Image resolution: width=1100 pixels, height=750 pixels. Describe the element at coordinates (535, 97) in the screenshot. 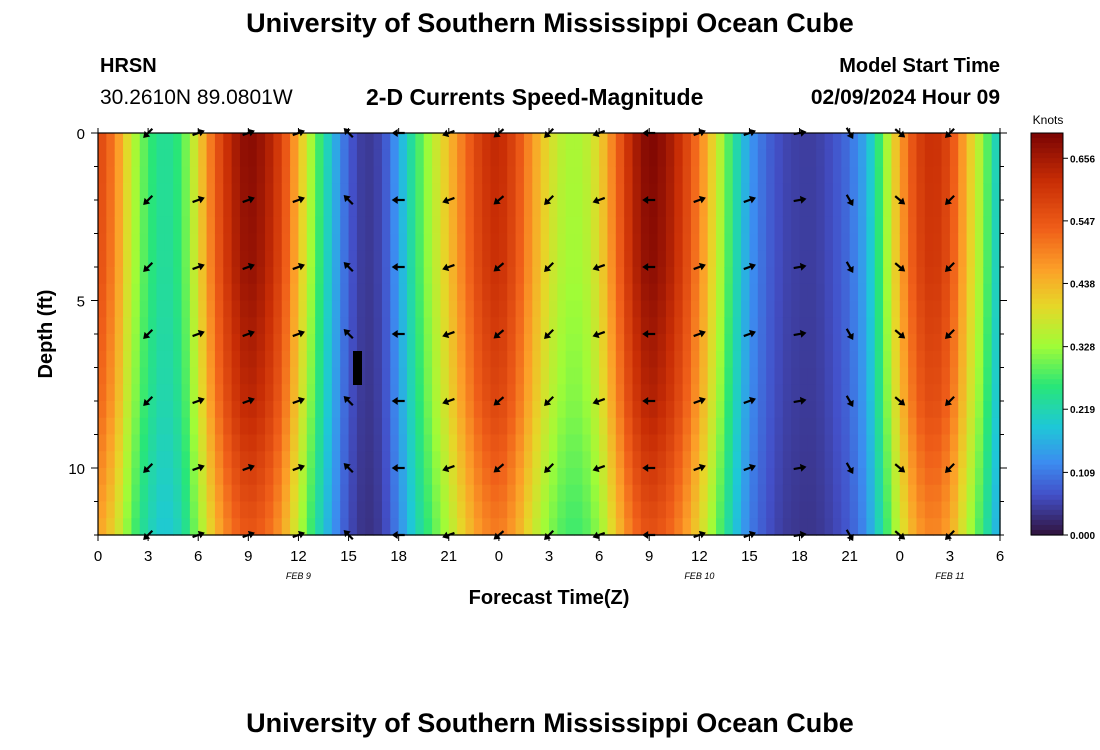

I see `product-title: 2-D Currents Speed-Magnitude` at that location.